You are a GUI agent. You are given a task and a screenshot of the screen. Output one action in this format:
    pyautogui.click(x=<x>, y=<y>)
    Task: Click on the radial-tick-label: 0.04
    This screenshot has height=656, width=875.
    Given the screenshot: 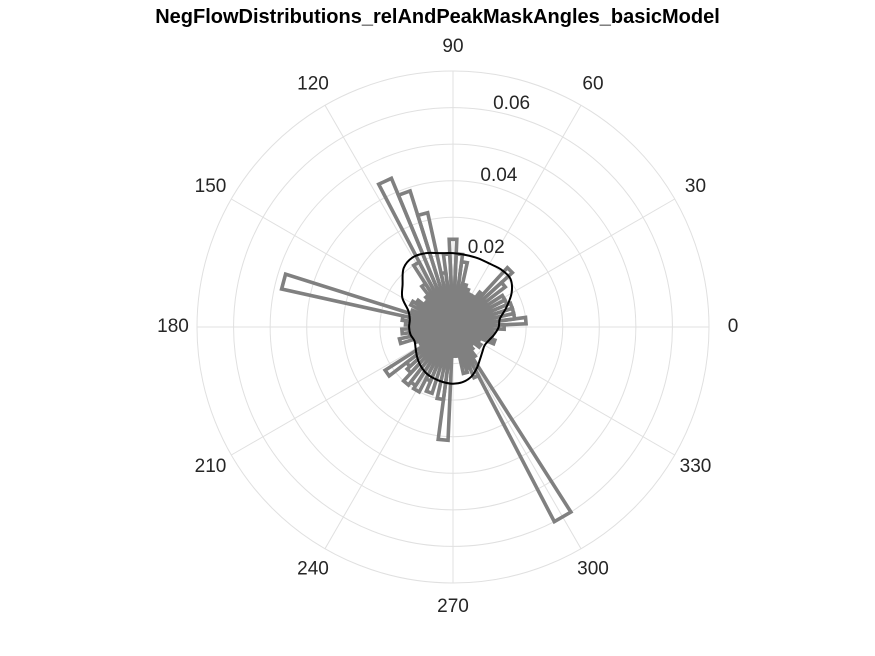 What is the action you would take?
    pyautogui.click(x=498, y=175)
    